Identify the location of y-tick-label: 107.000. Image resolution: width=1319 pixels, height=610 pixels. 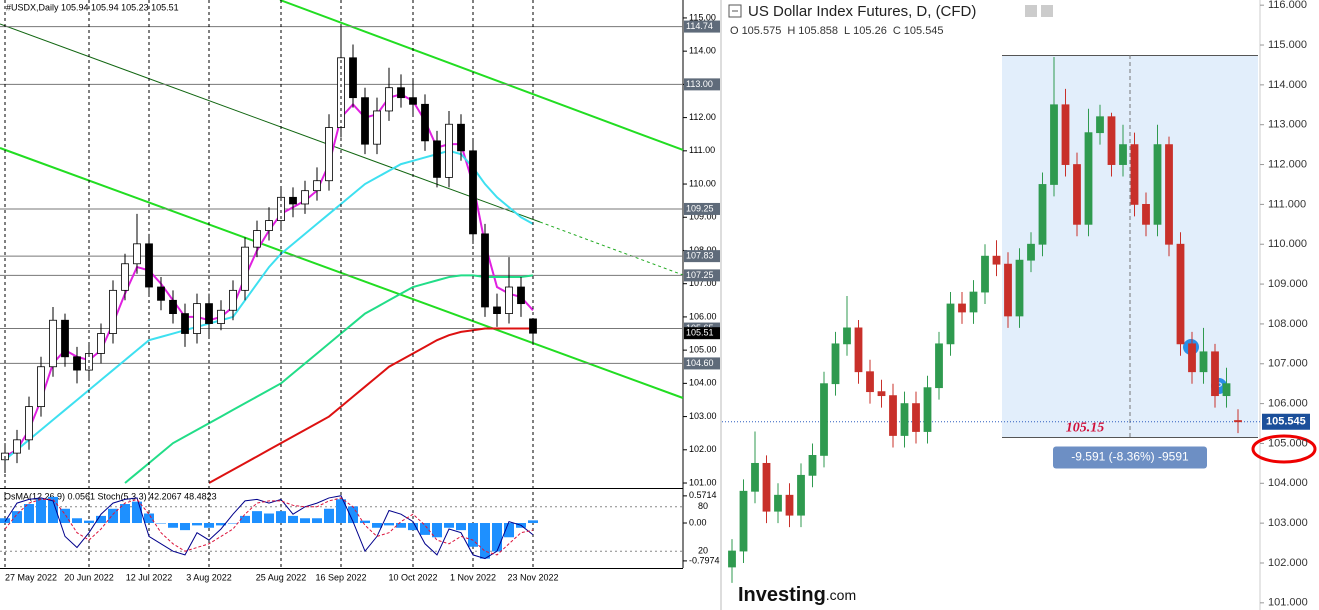
(1288, 364).